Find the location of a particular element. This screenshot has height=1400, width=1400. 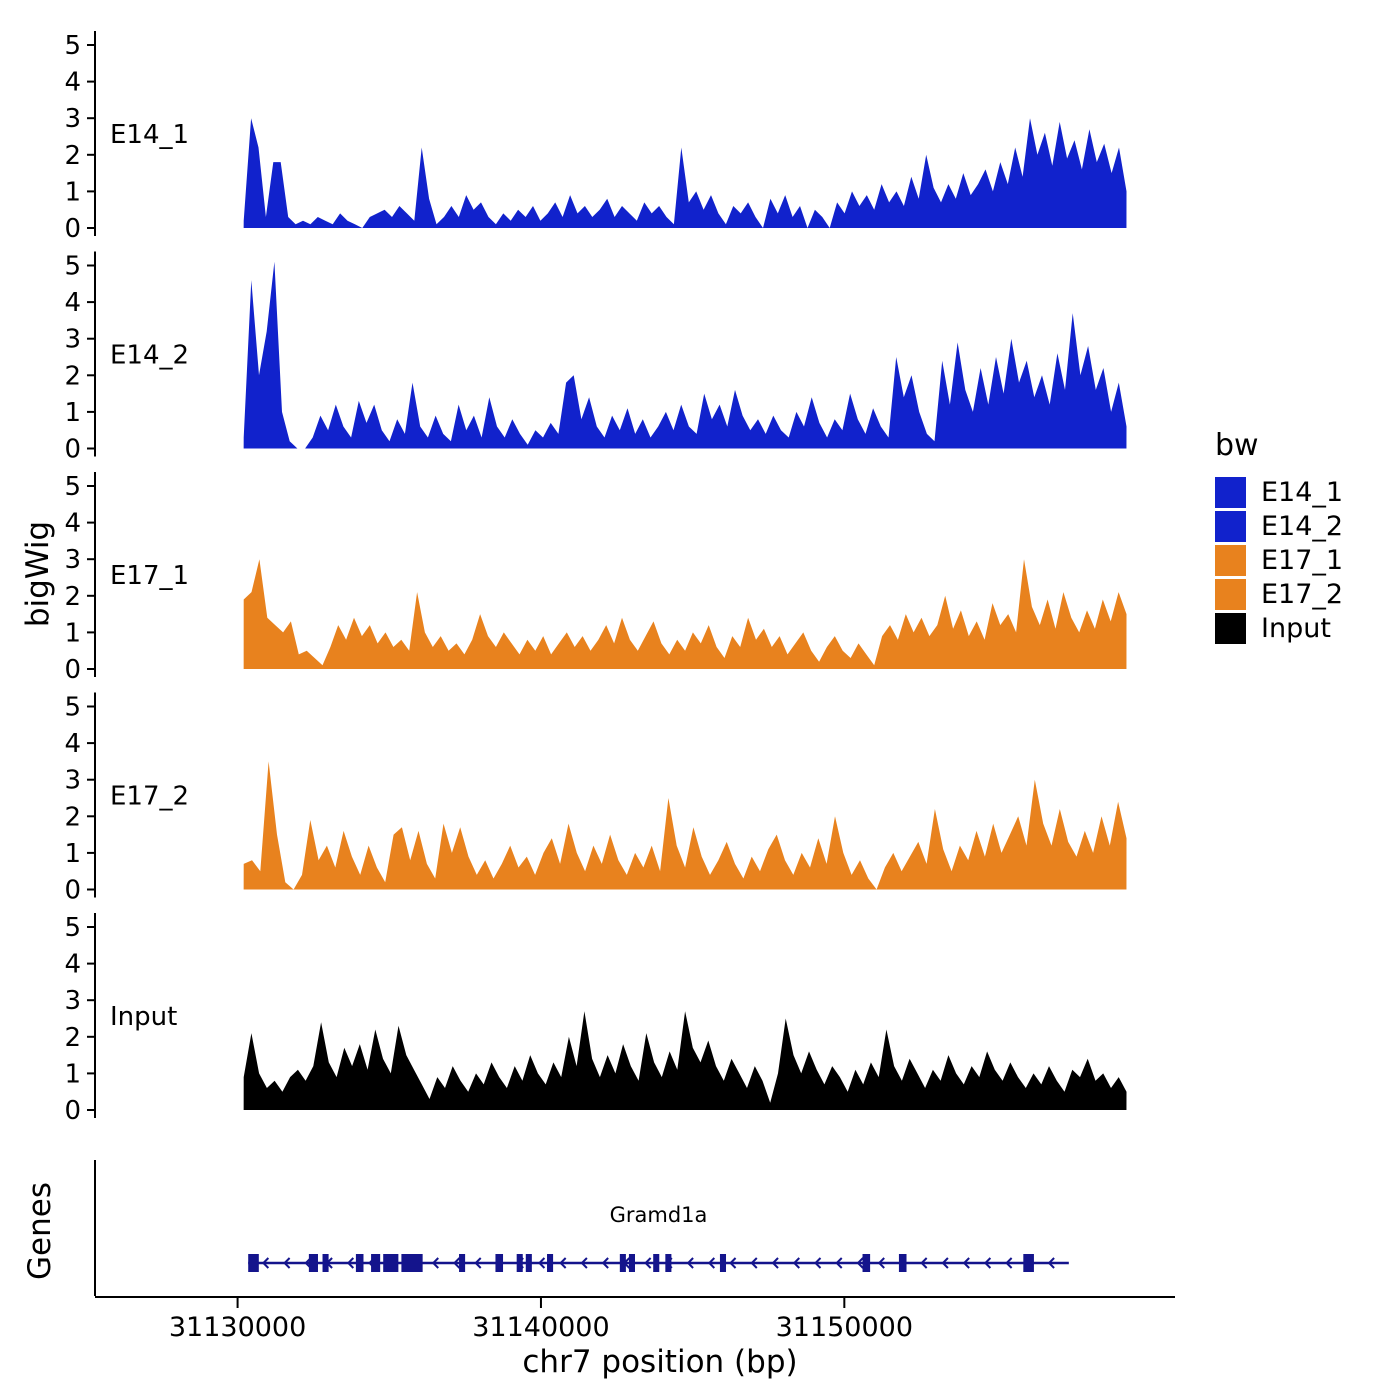

x-tick-label: 31150000 is located at coordinates (844, 1327).